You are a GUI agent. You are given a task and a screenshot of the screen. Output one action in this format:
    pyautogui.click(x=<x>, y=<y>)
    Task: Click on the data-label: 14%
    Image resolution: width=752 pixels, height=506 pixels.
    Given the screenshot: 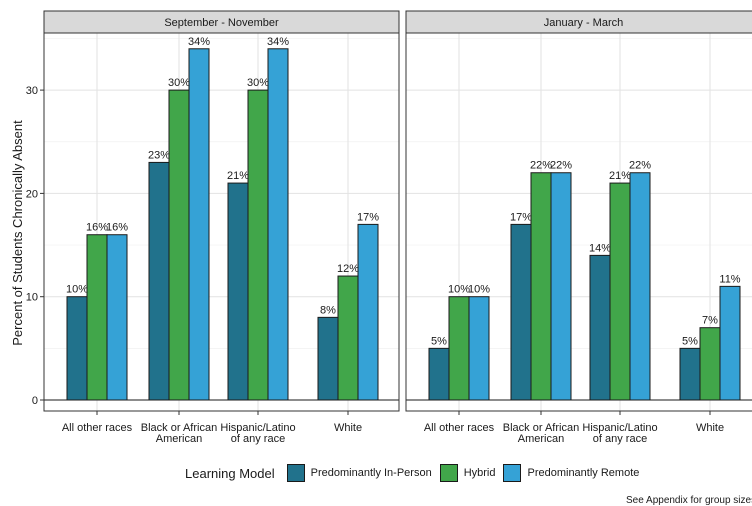 What is the action you would take?
    pyautogui.click(x=600, y=248)
    